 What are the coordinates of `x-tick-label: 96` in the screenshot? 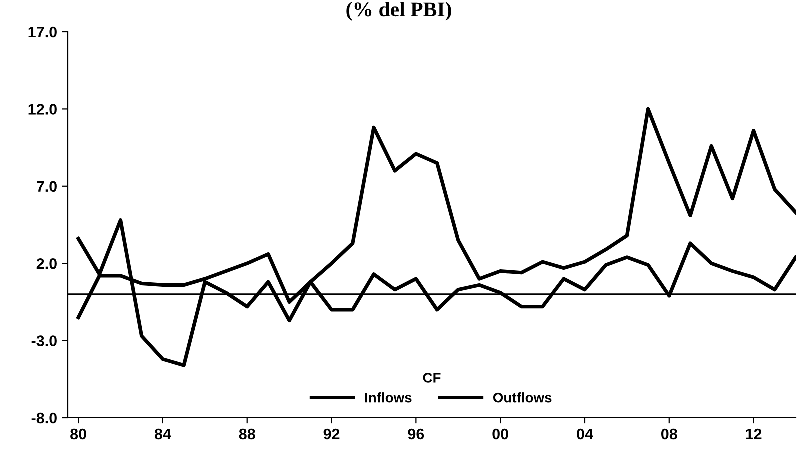 It's located at (416, 434).